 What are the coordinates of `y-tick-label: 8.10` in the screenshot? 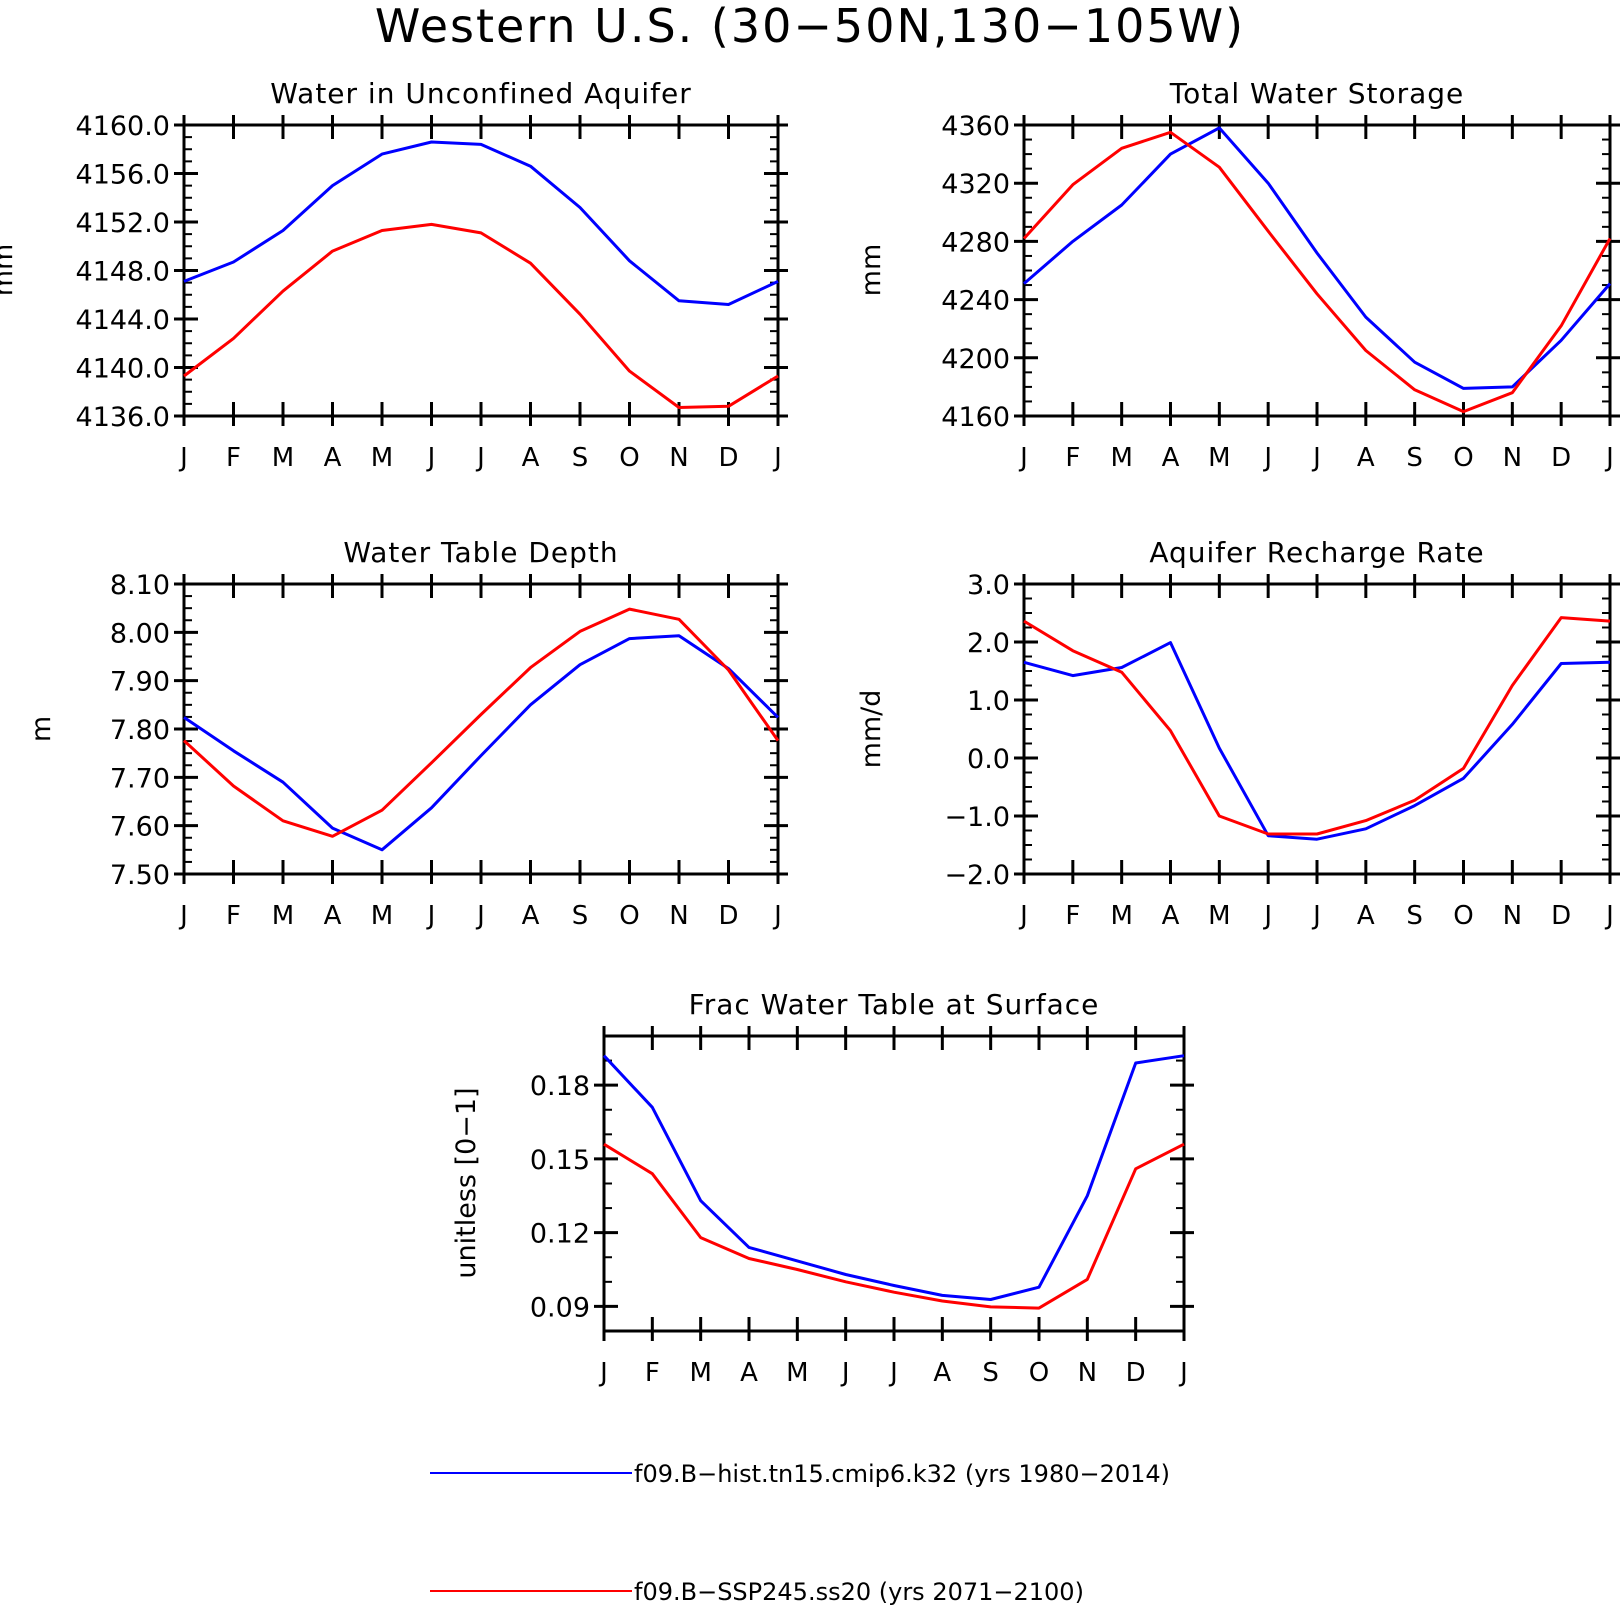 It's located at (140, 585).